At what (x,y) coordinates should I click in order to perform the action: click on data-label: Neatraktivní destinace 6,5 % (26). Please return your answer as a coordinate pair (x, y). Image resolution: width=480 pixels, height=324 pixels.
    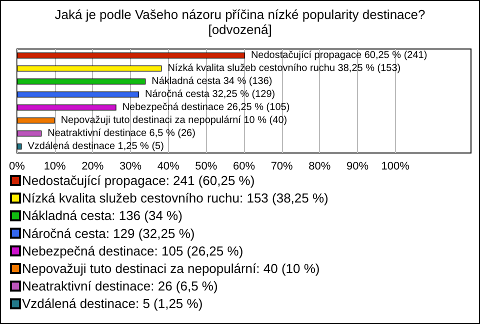
    Looking at the image, I should click on (122, 133).